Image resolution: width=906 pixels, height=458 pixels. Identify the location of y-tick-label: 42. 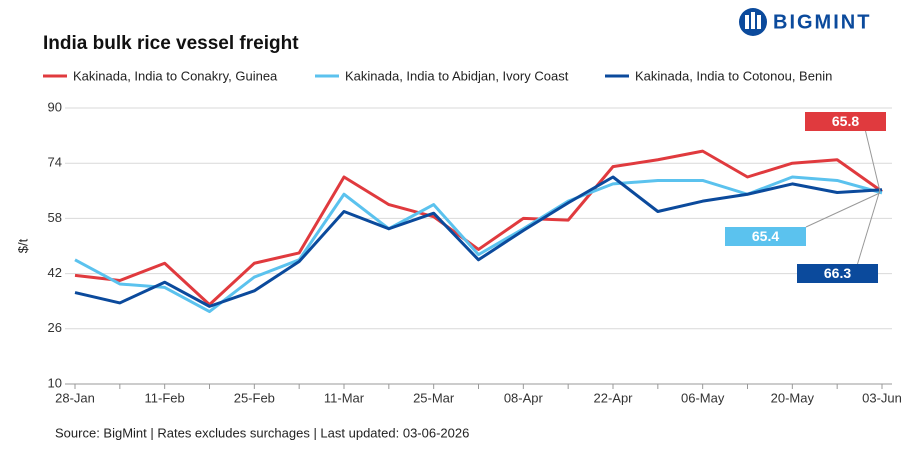
(55, 272).